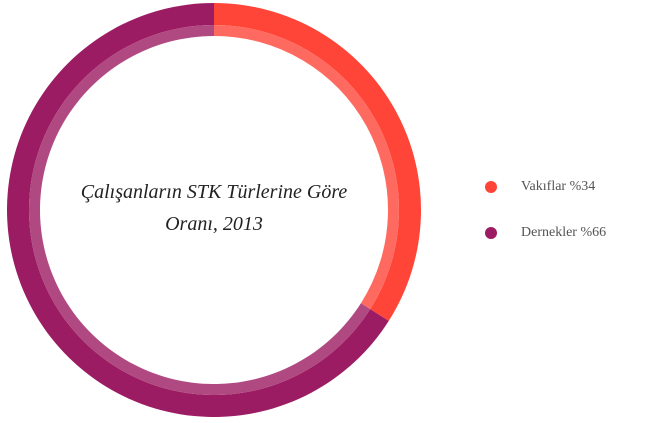 This screenshot has height=423, width=656. I want to click on legend-label: Vakıflar %34, so click(558, 186).